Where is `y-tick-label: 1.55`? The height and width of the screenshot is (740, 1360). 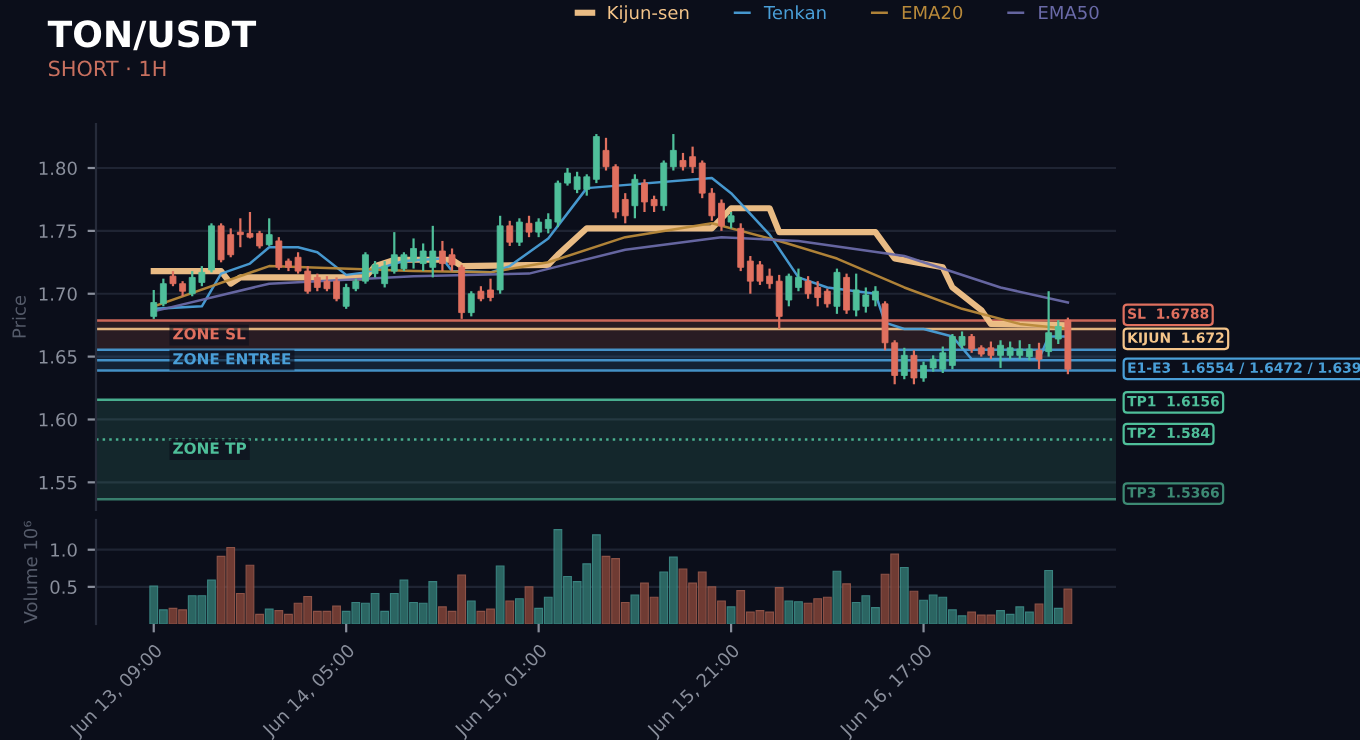 y-tick-label: 1.55 is located at coordinates (58, 483).